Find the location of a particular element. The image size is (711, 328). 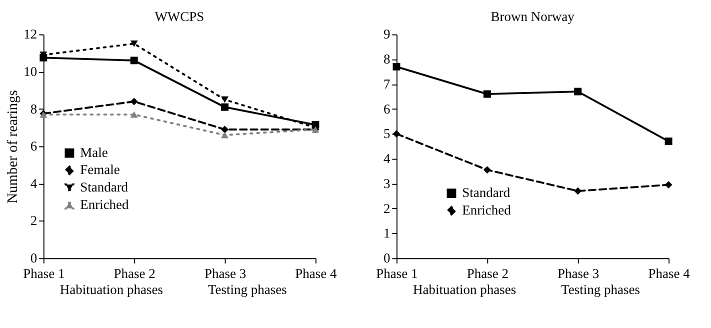

chart-title: Brown Norway is located at coordinates (532, 16).